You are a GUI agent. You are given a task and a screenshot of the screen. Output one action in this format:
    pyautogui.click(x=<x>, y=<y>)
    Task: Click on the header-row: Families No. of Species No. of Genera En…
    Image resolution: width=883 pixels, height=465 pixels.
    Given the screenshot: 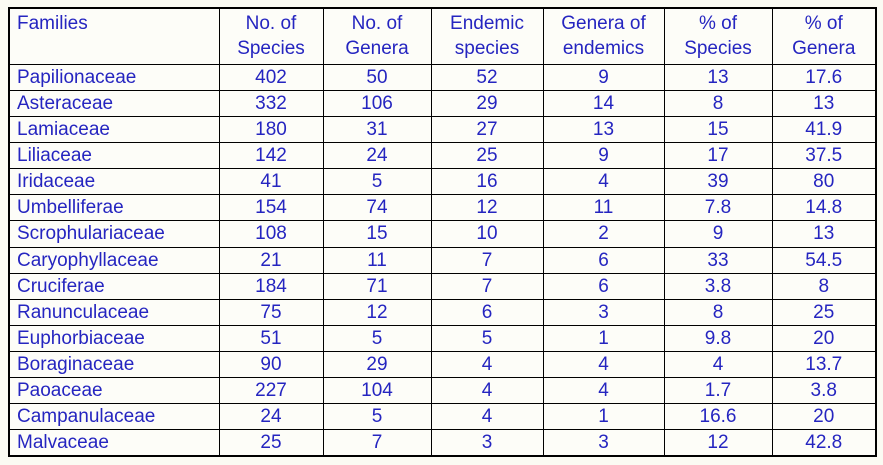 What is the action you would take?
    pyautogui.click(x=442, y=36)
    